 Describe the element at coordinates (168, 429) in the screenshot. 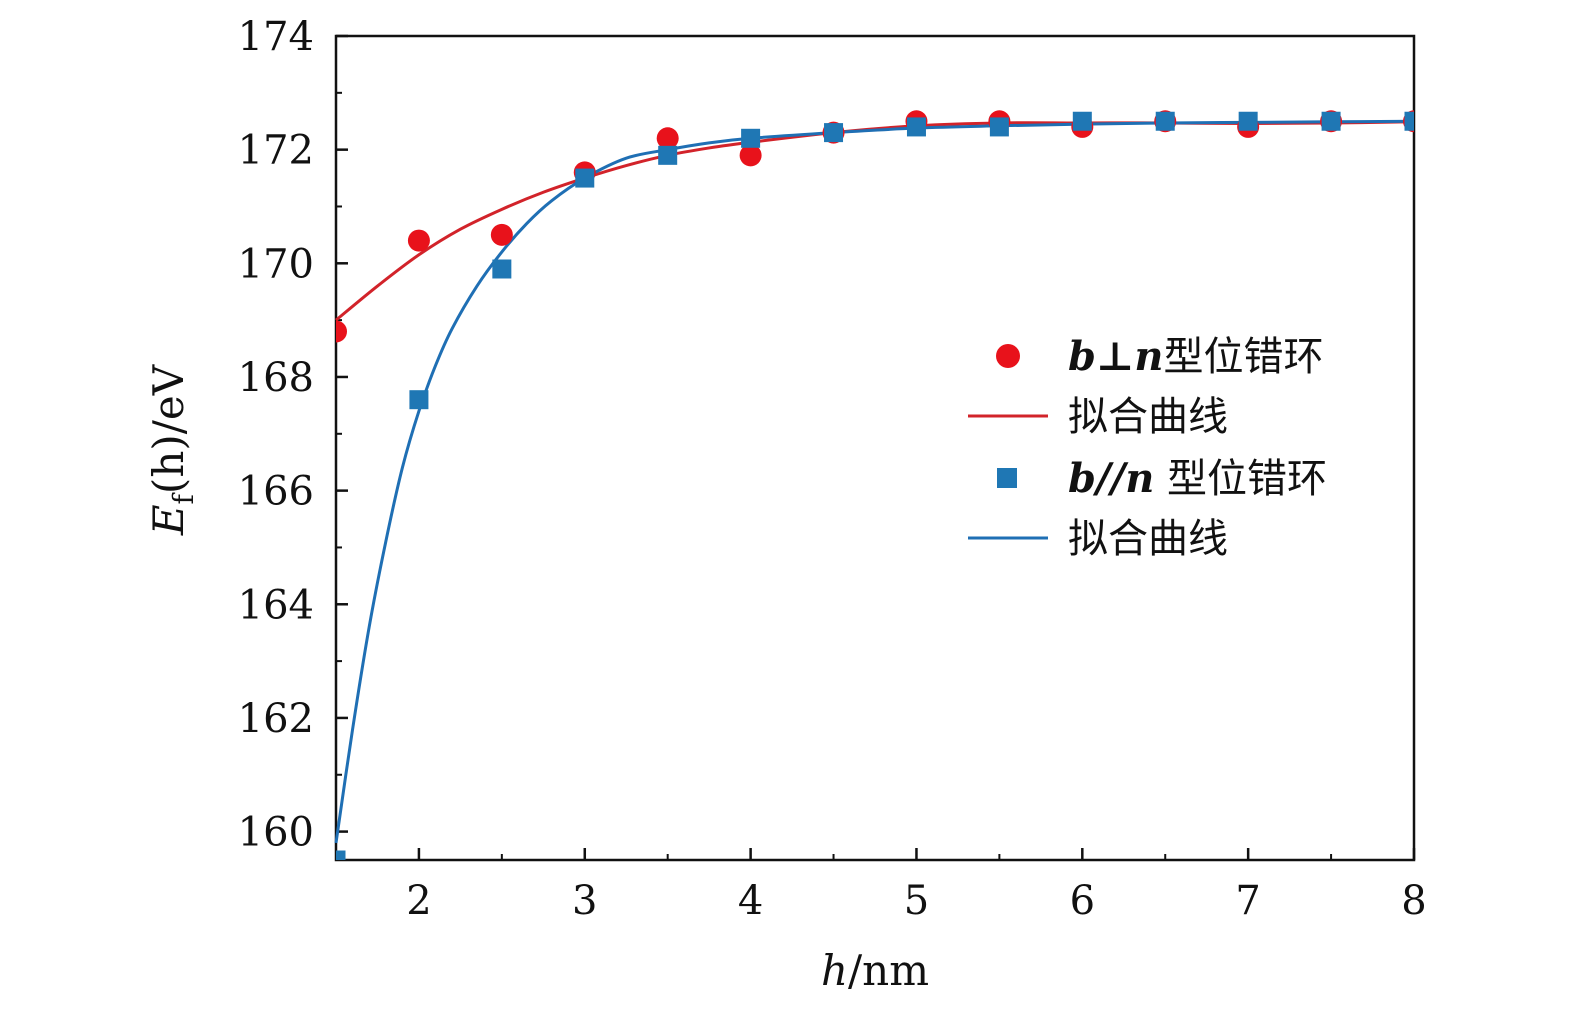

I see `y-axis-label-rest: (h)/eV` at that location.